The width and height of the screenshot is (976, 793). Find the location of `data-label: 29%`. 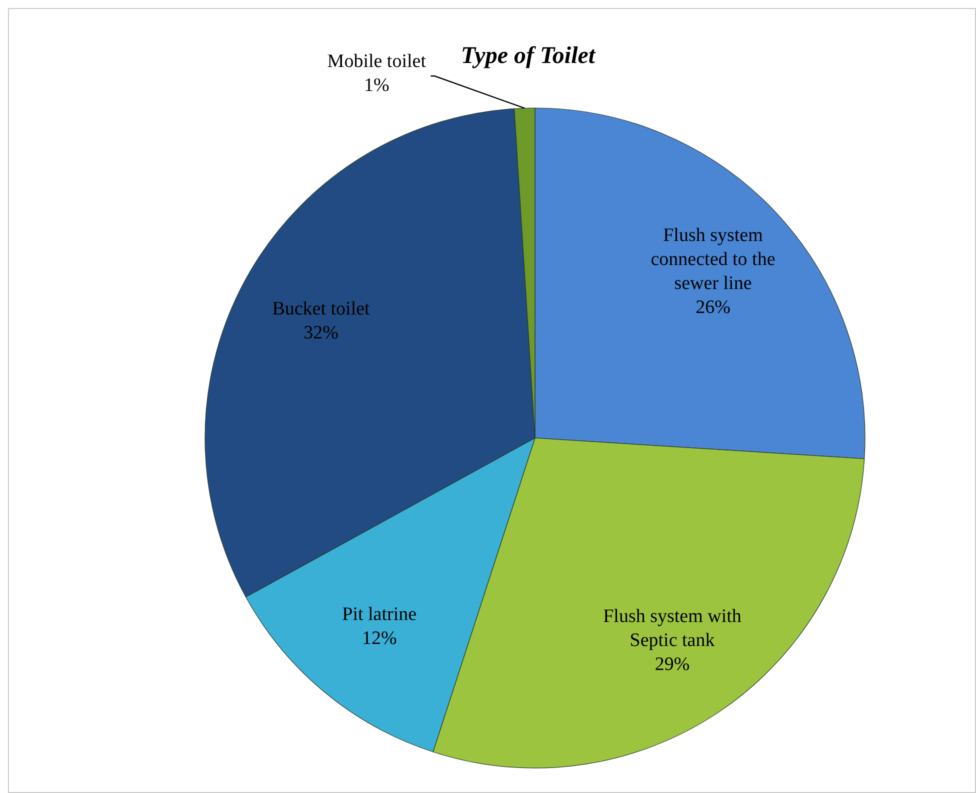

data-label: 29% is located at coordinates (672, 664).